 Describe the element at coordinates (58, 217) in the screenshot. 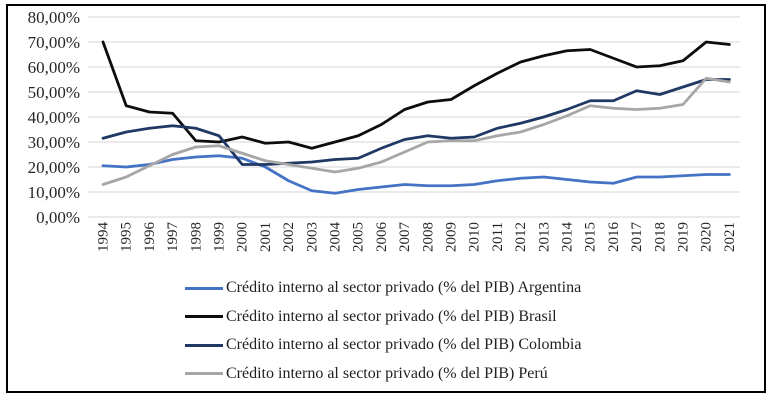

I see `y-tick-label: 0,00%` at that location.